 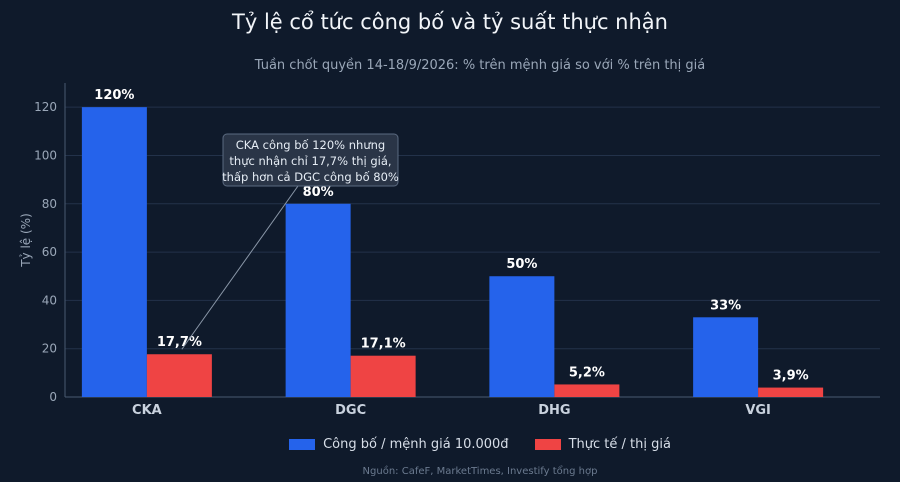 I want to click on annotation-text: thực nhận chỉ 17,7% thị giá,, so click(x=310, y=161).